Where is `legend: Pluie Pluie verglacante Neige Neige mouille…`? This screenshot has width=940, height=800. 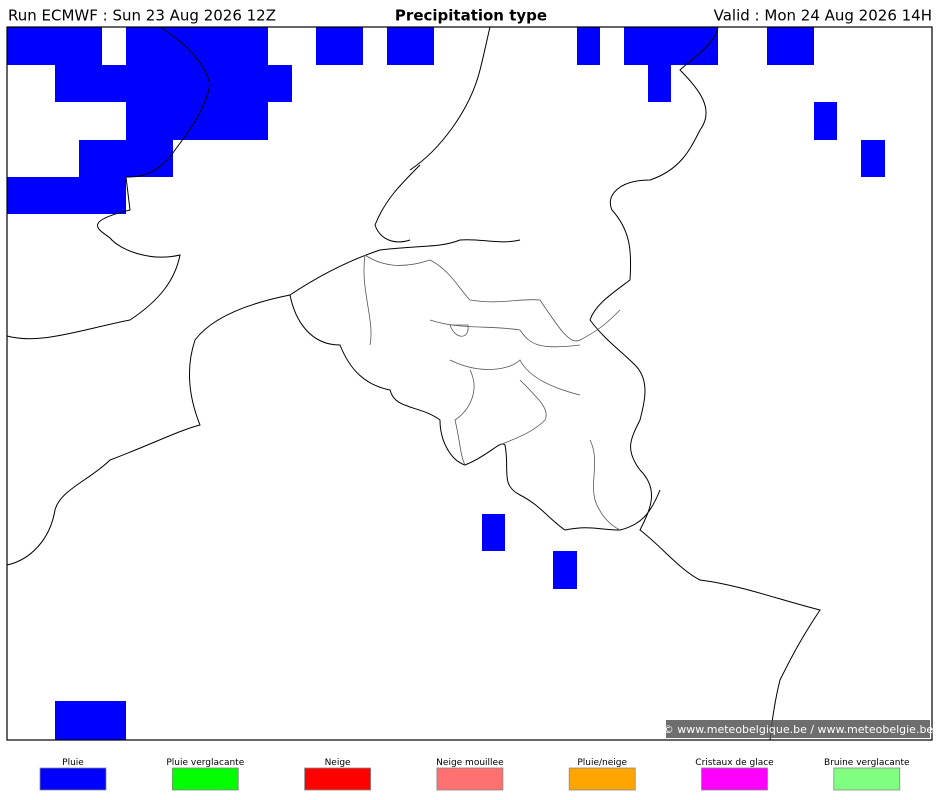
legend: Pluie Pluie verglacante Neige Neige mouille… is located at coordinates (474, 774).